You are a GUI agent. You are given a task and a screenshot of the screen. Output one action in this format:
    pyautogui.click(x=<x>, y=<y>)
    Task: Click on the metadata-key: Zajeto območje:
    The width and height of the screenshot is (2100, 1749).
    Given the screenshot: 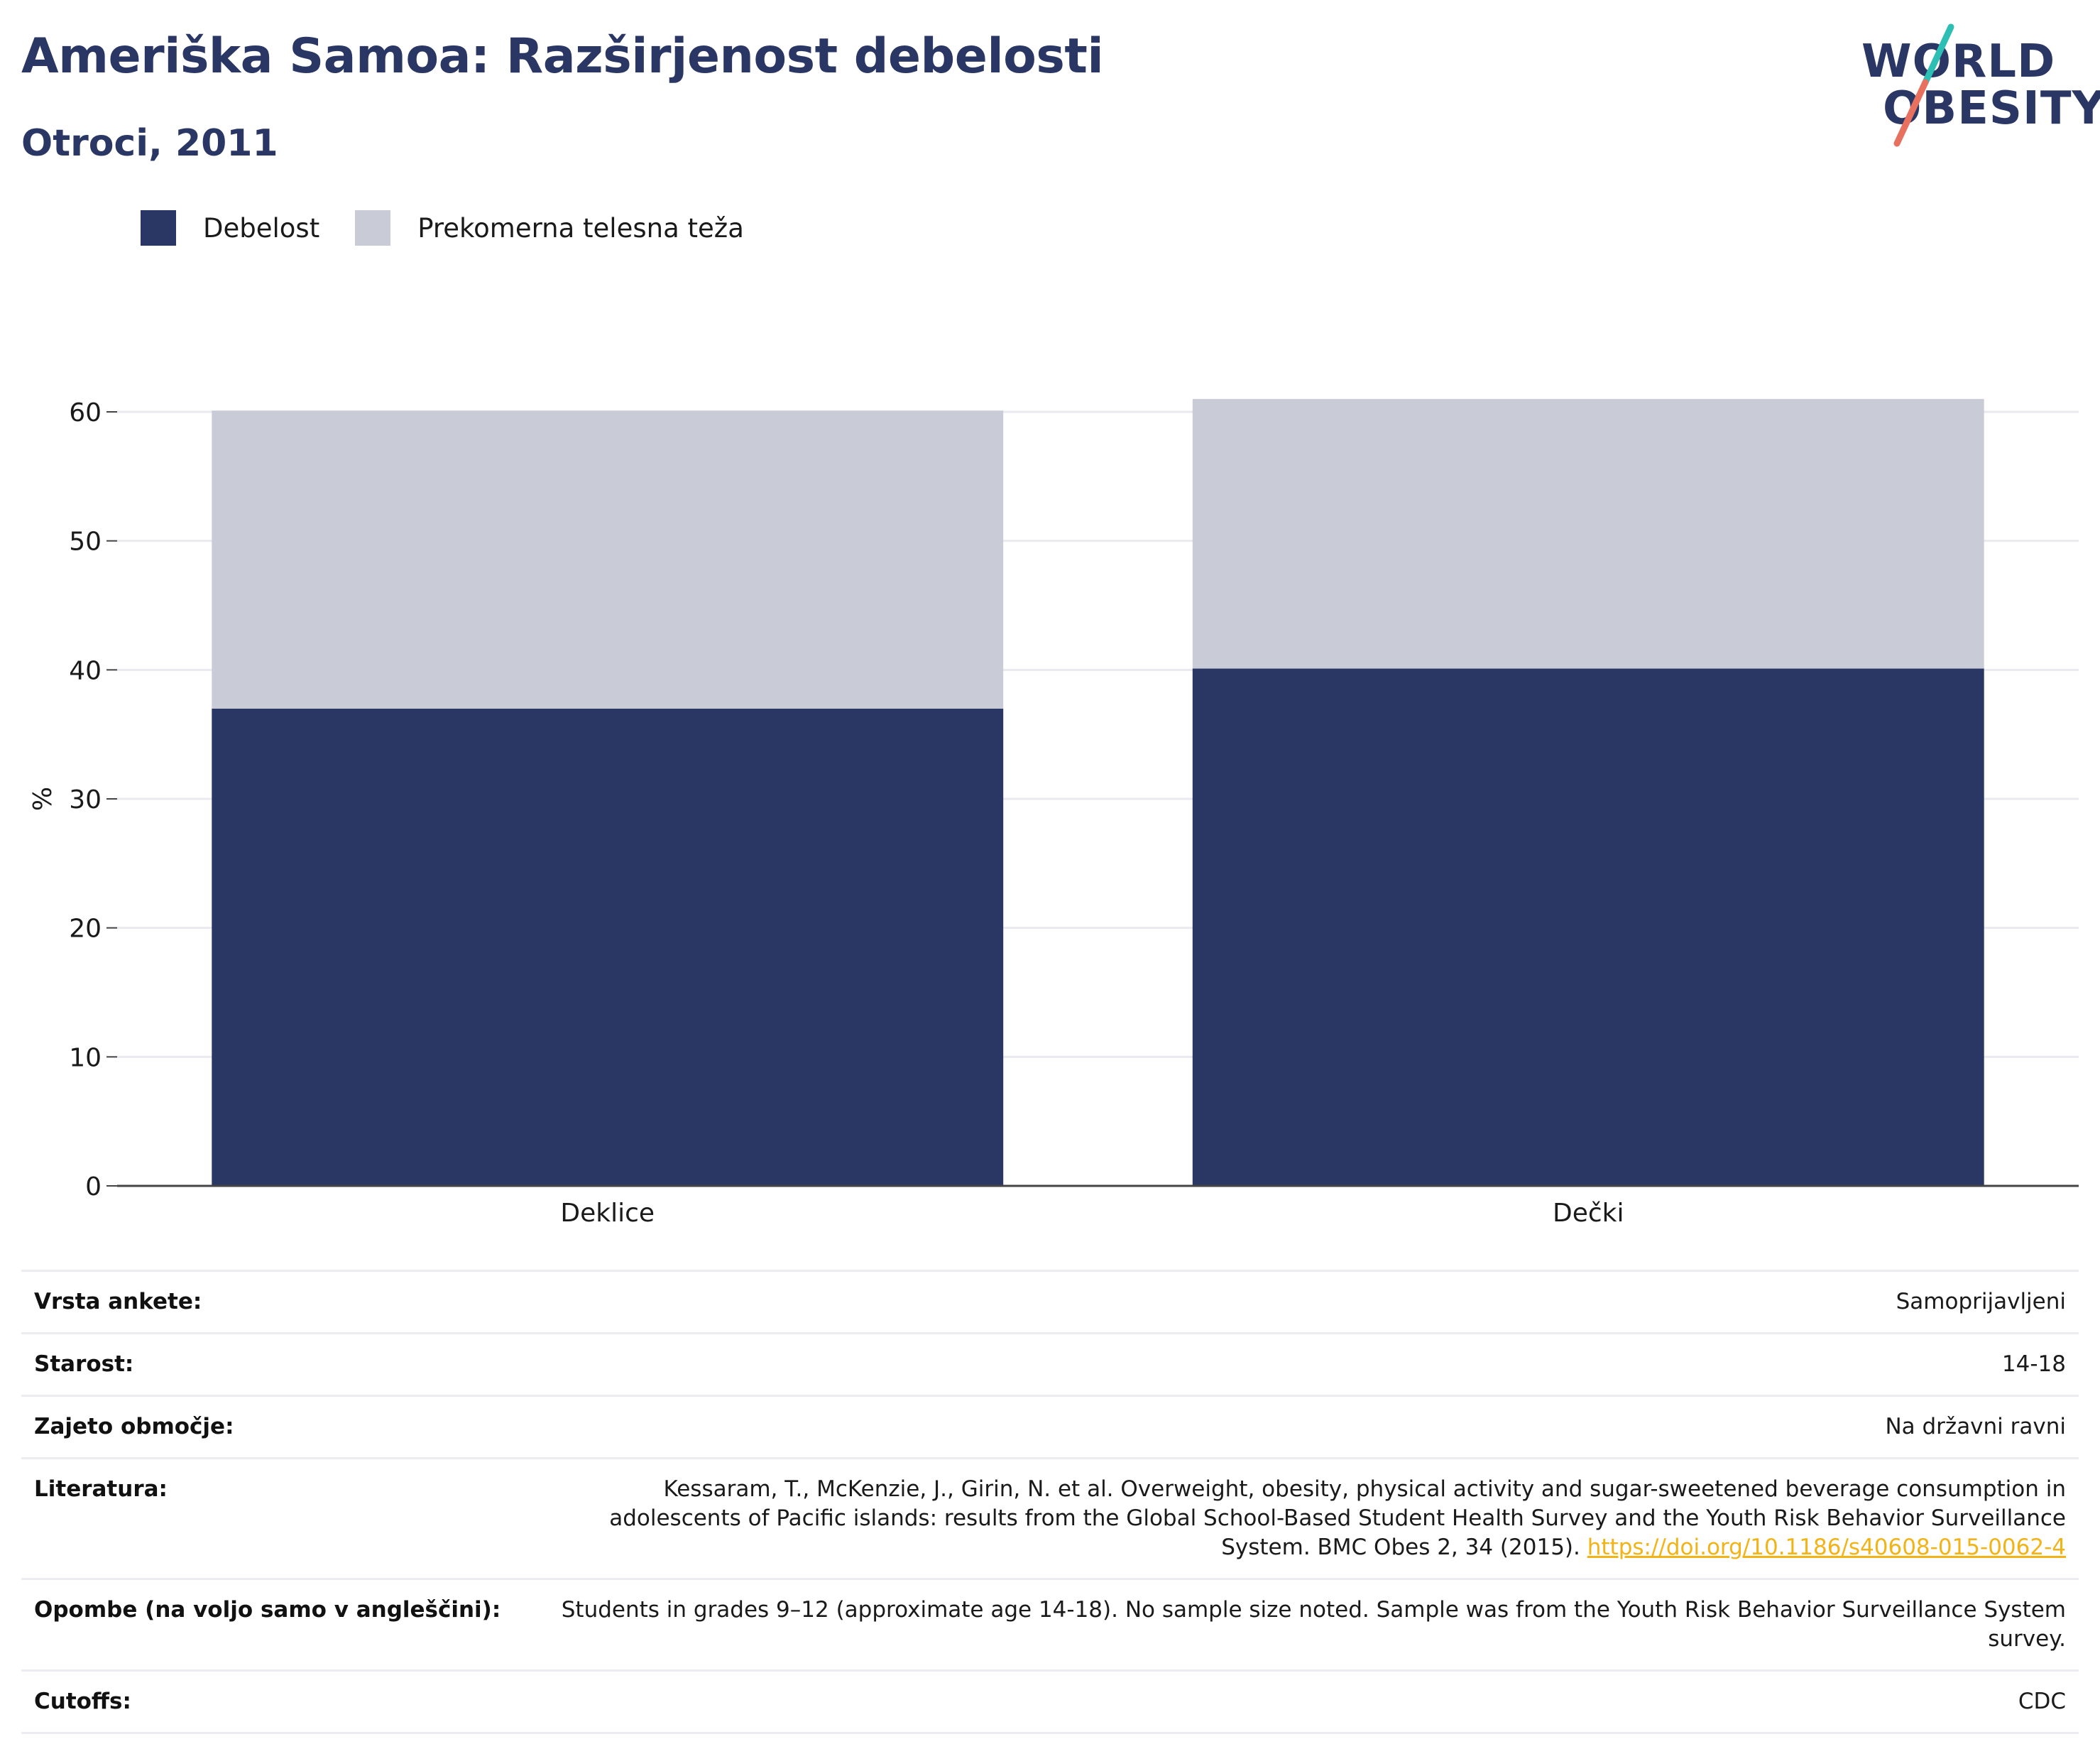 What is the action you would take?
    pyautogui.click(x=282, y=1427)
    